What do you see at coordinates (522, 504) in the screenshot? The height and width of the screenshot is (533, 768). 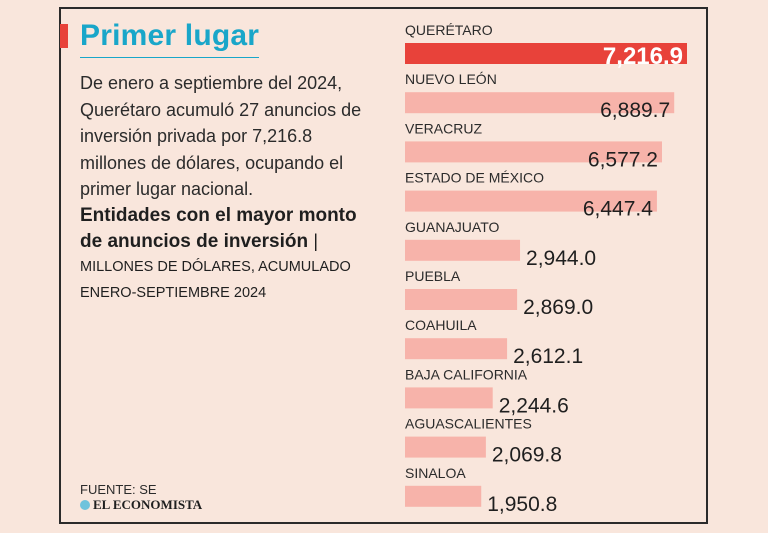 I see `value-label: 1,950.8` at bounding box center [522, 504].